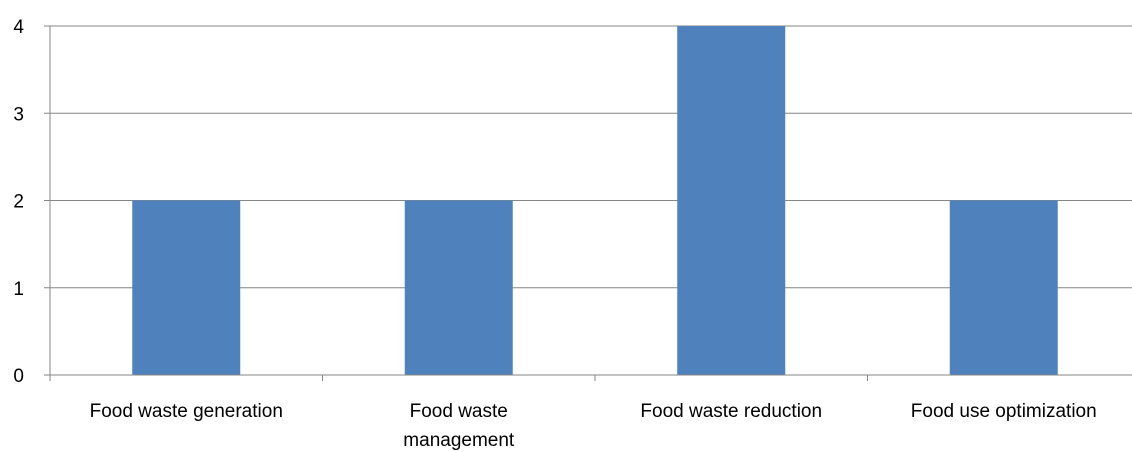 This screenshot has width=1132, height=452. I want to click on y-tick-label: 1, so click(18, 289).